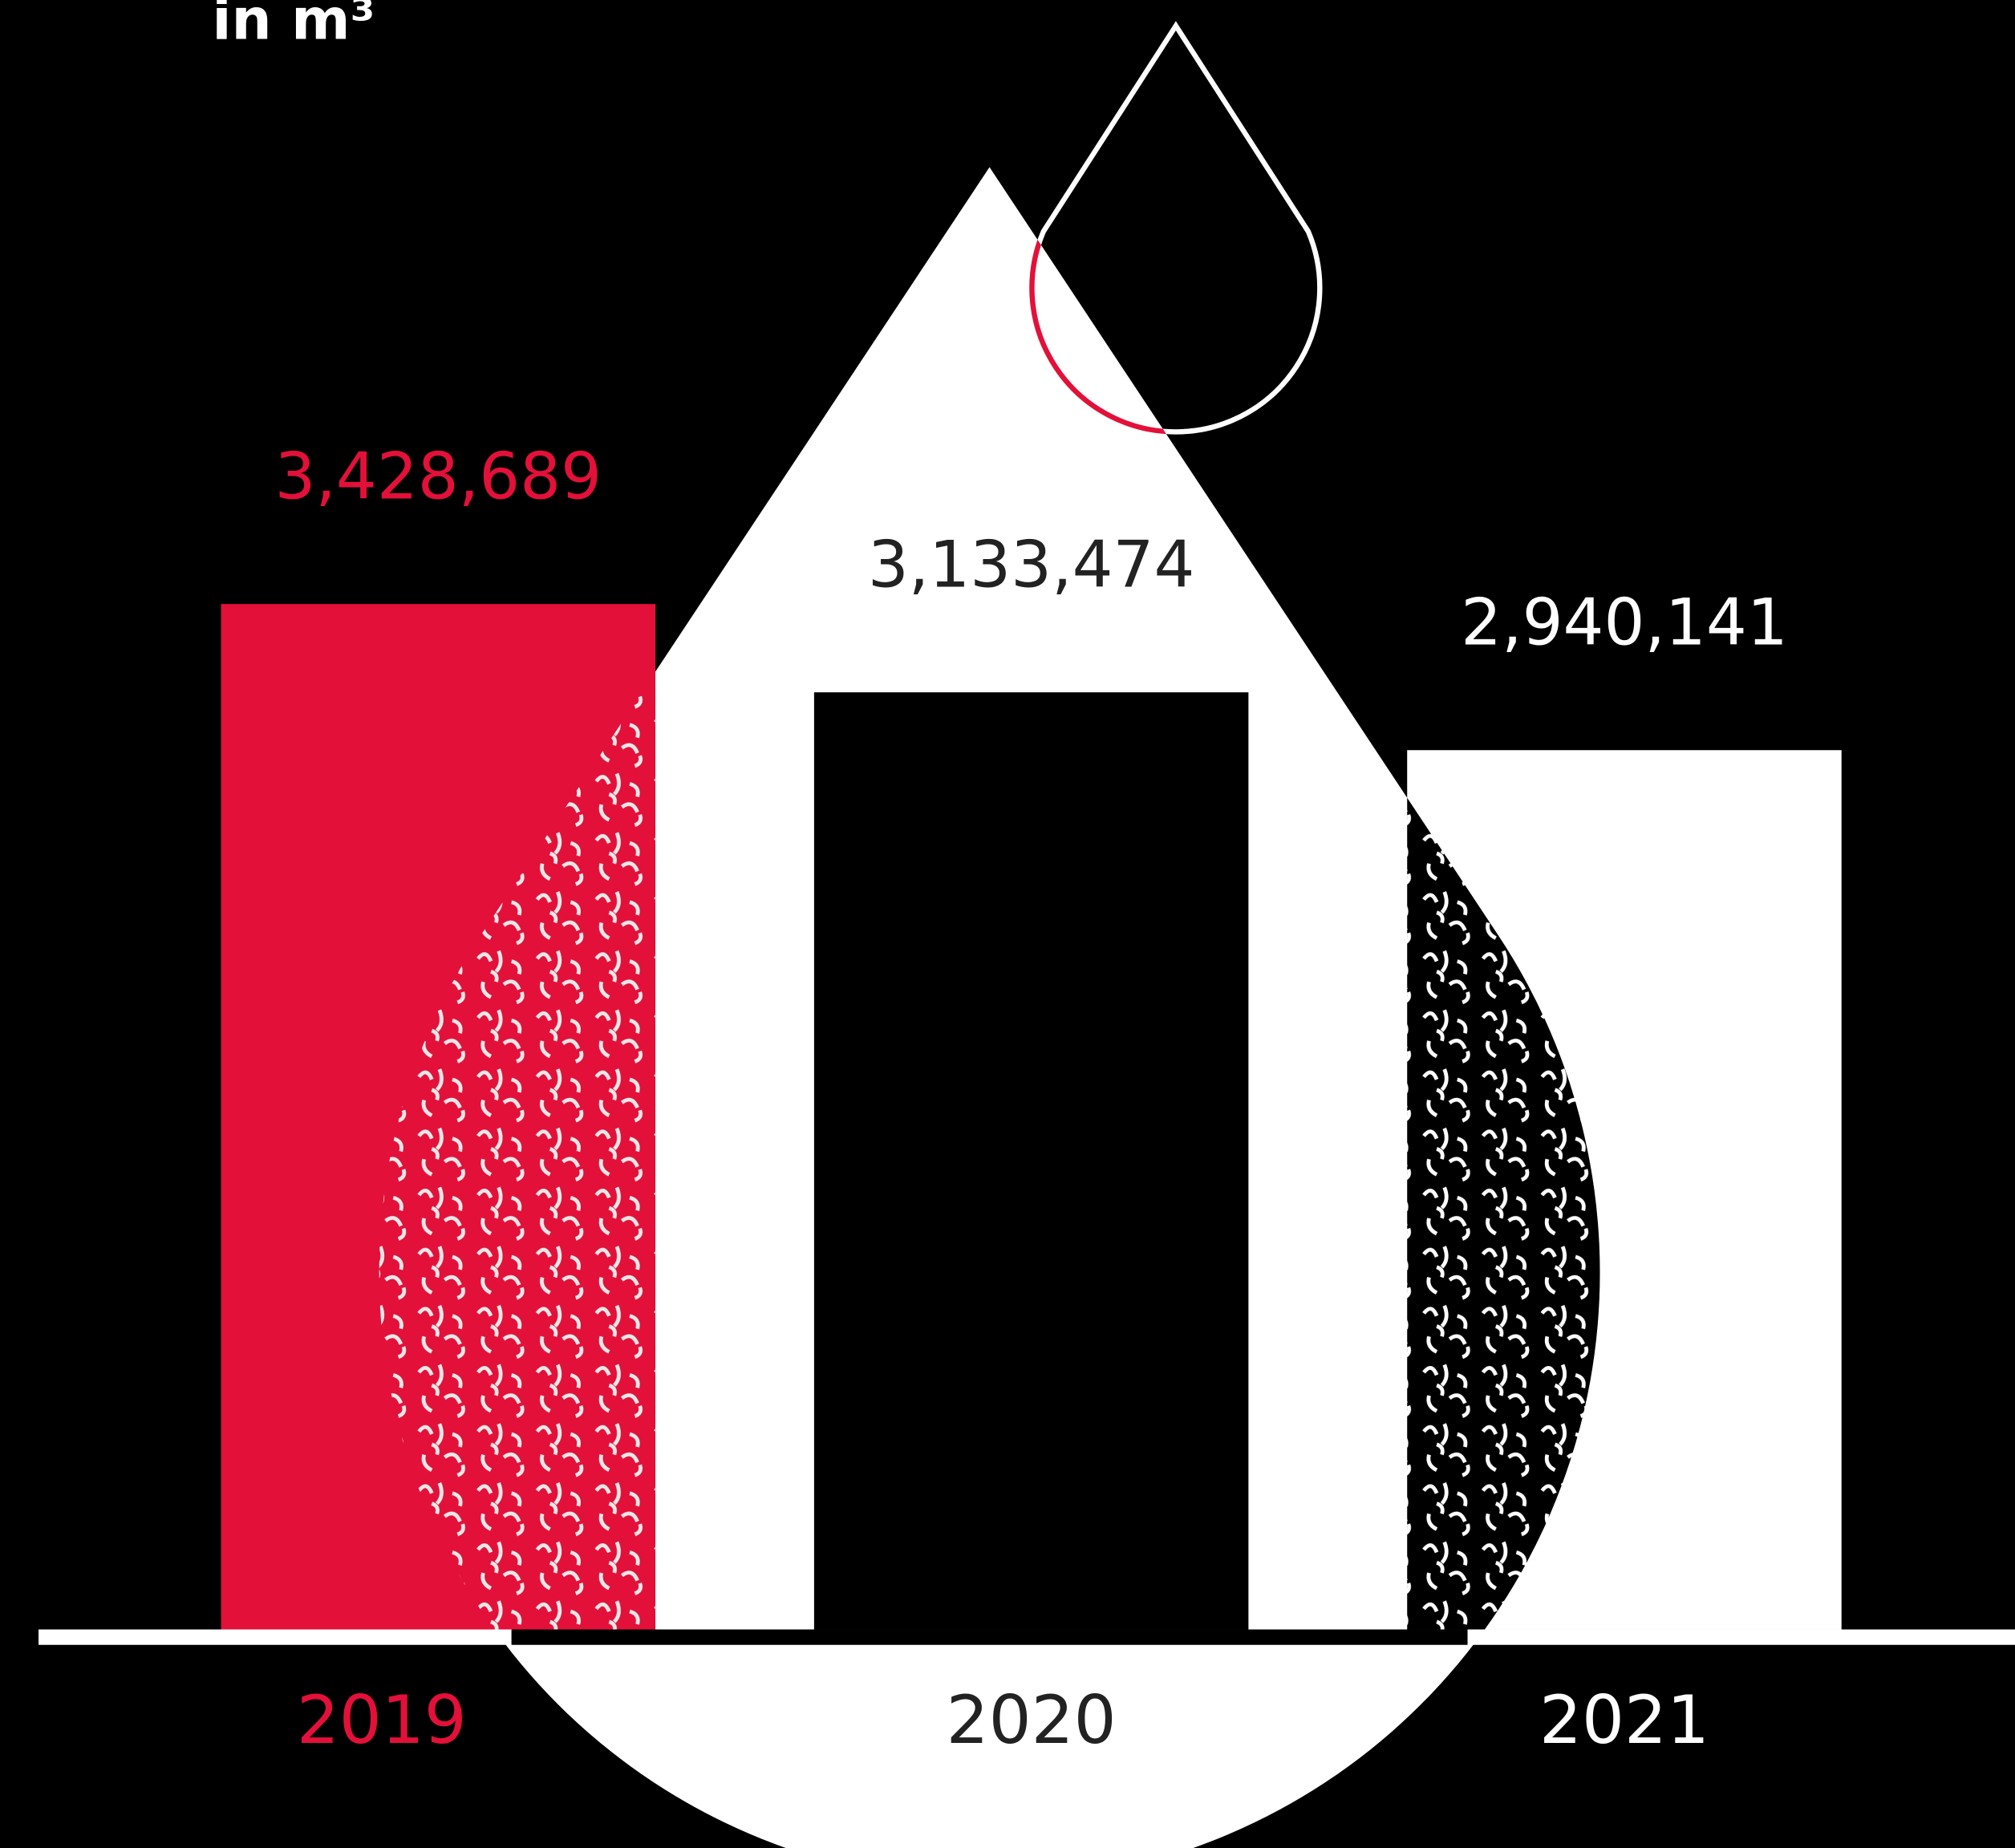  What do you see at coordinates (1032, 1720) in the screenshot?
I see `x-tick-label: 2020` at bounding box center [1032, 1720].